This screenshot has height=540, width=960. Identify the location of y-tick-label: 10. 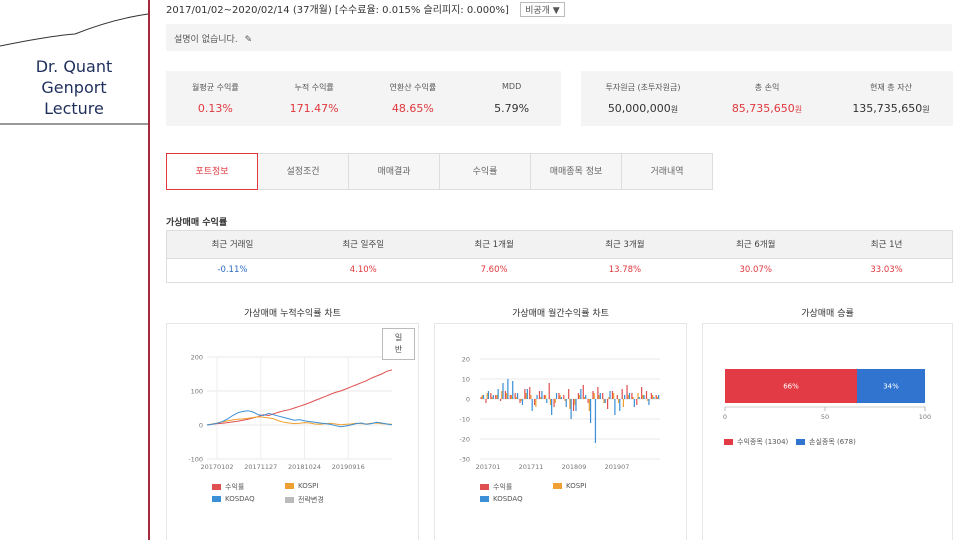
(466, 380).